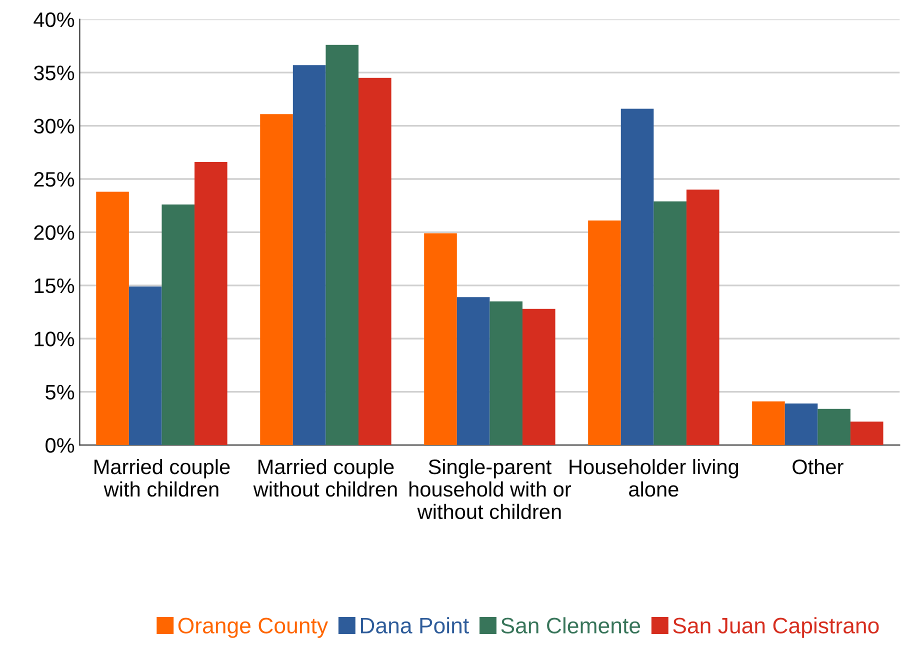 This screenshot has width=906, height=645. I want to click on y-tick-label: 40%, so click(54, 20).